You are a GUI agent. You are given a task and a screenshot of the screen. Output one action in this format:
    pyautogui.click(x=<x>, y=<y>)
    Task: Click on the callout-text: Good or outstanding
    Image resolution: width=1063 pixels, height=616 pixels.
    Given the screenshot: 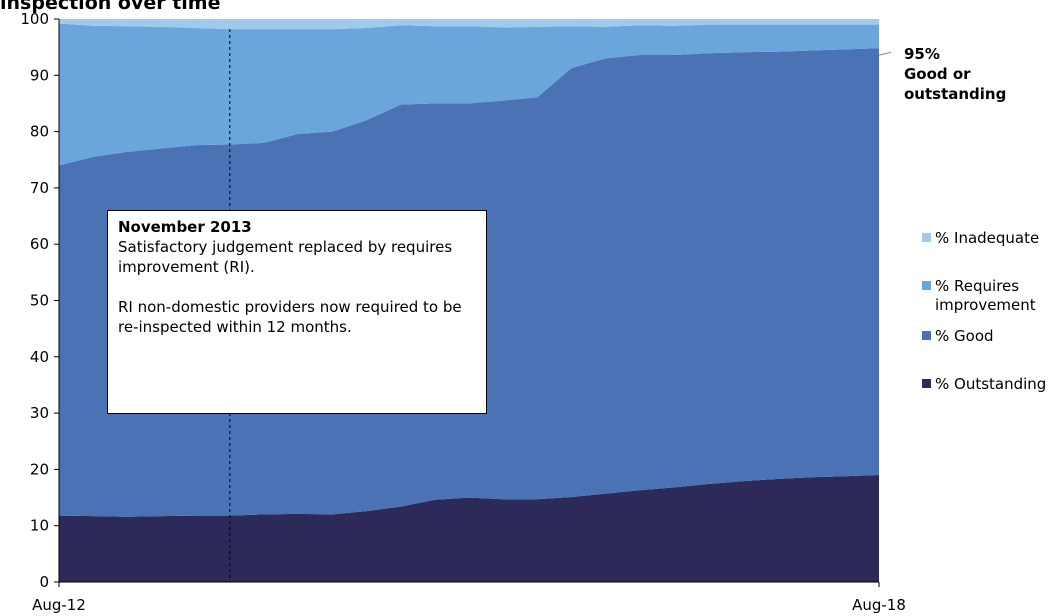 What is the action you would take?
    pyautogui.click(x=955, y=84)
    